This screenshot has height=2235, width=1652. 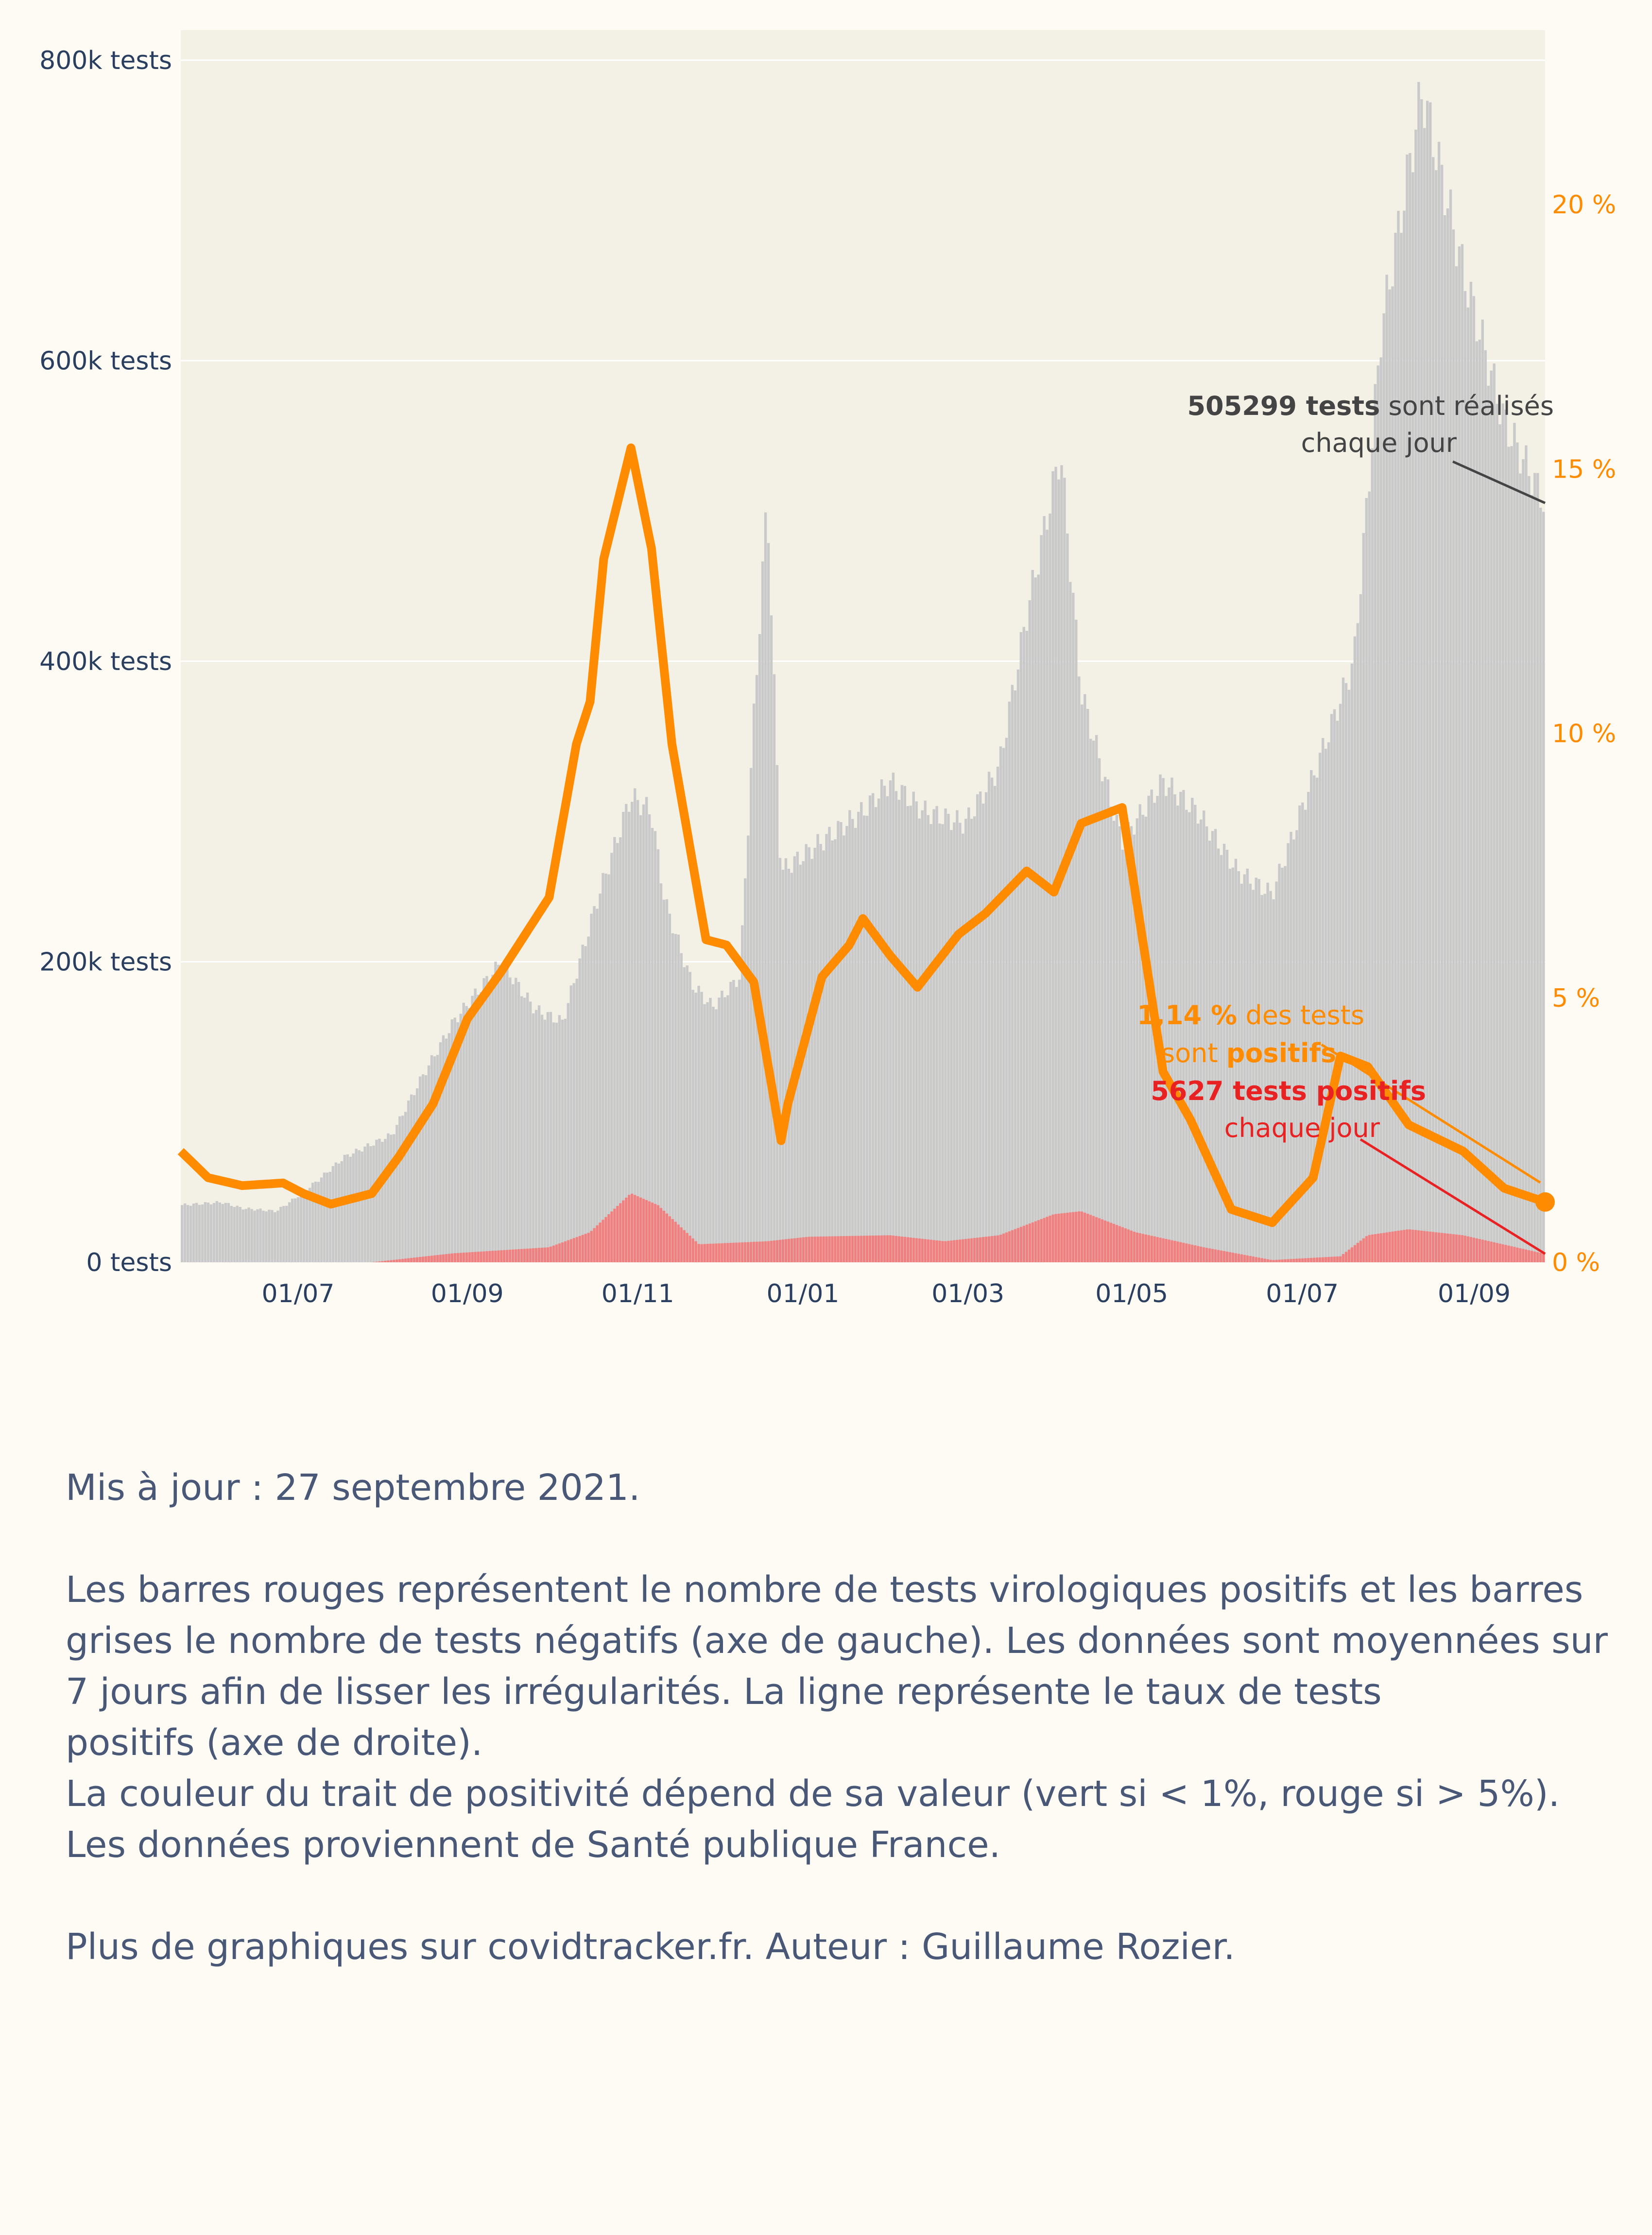 I want to click on annotation-rate-bold: positifs, so click(x=1281, y=1053).